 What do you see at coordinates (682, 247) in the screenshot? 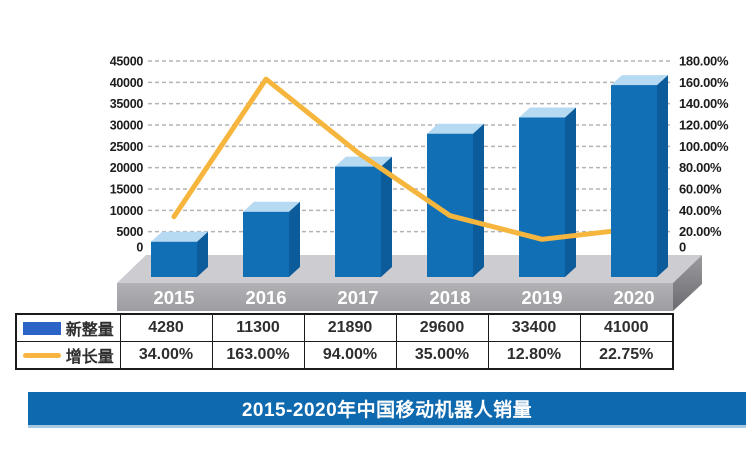
I see `right-axis-tick: 0` at bounding box center [682, 247].